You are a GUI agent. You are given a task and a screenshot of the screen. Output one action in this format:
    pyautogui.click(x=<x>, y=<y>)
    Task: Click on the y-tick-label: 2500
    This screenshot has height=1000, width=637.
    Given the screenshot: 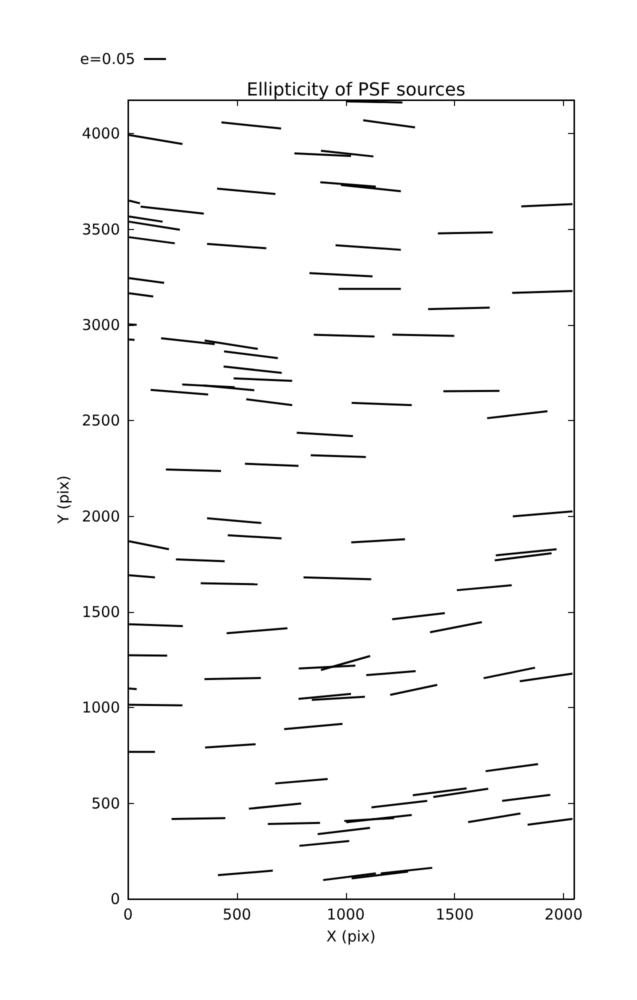 What is the action you would take?
    pyautogui.click(x=101, y=421)
    